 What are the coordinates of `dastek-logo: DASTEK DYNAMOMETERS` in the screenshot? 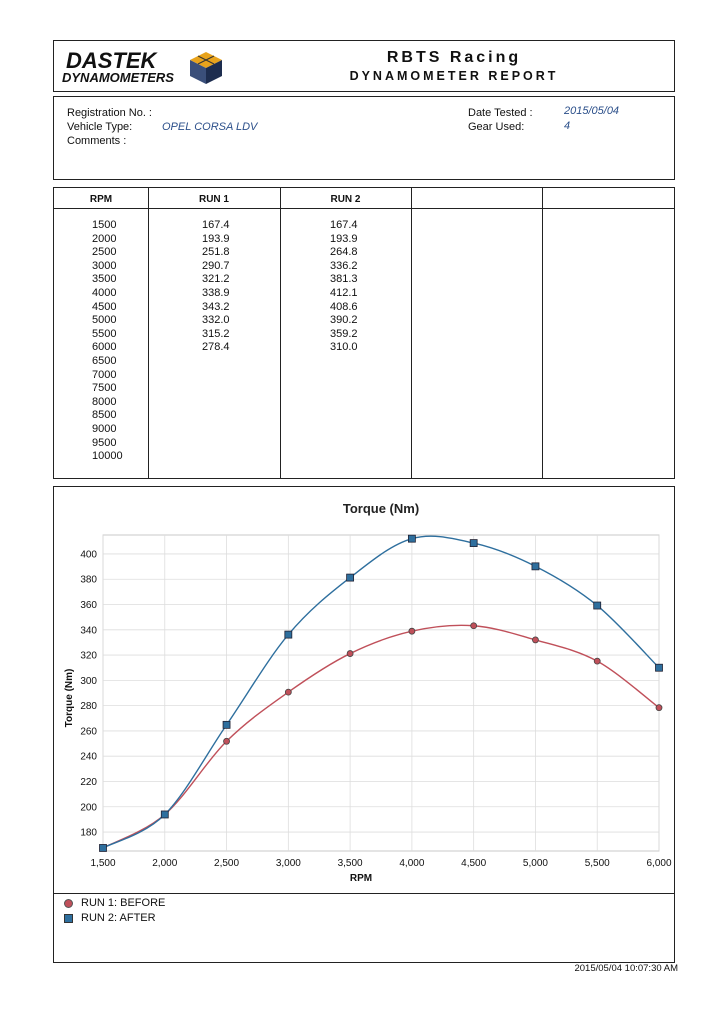 It's located at (143, 67).